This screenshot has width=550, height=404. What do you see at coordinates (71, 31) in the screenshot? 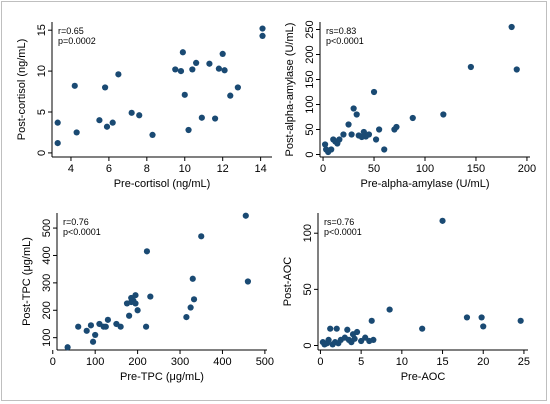
I see `stat-annotation: r=0.65` at bounding box center [71, 31].